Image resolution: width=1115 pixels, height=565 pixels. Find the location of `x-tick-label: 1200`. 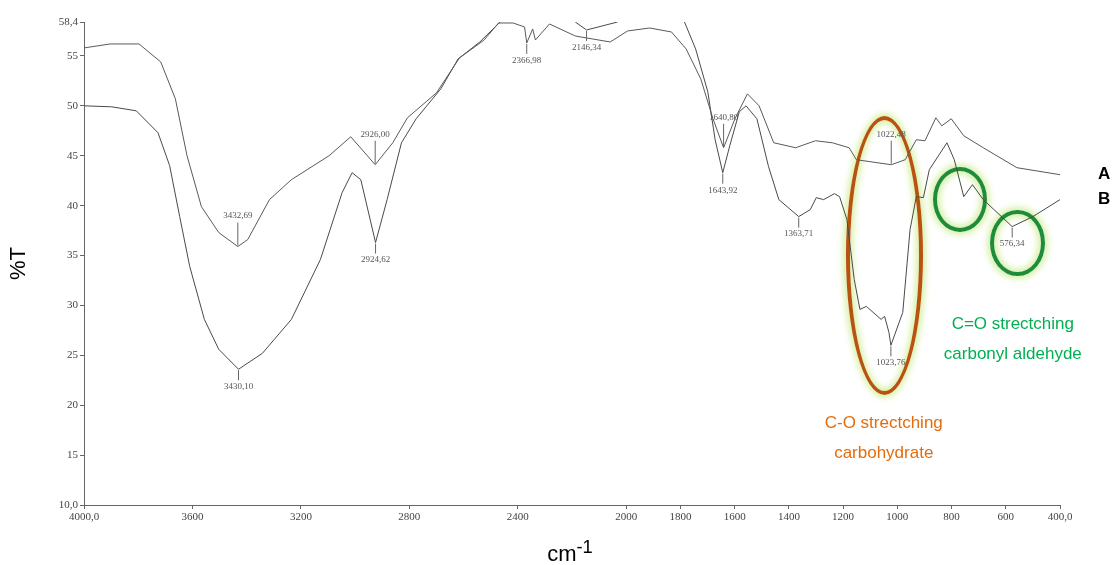

x-tick-label: 1200 is located at coordinates (843, 516).